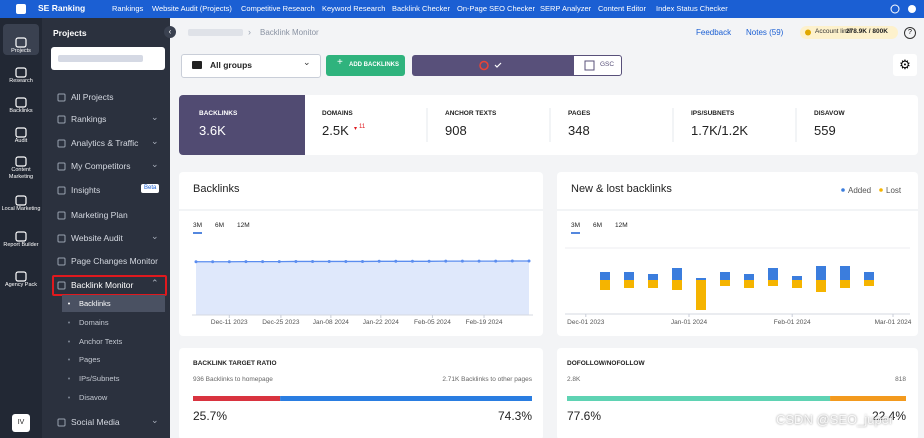  What do you see at coordinates (128, 8) in the screenshot?
I see `nav-link: Rankings` at bounding box center [128, 8].